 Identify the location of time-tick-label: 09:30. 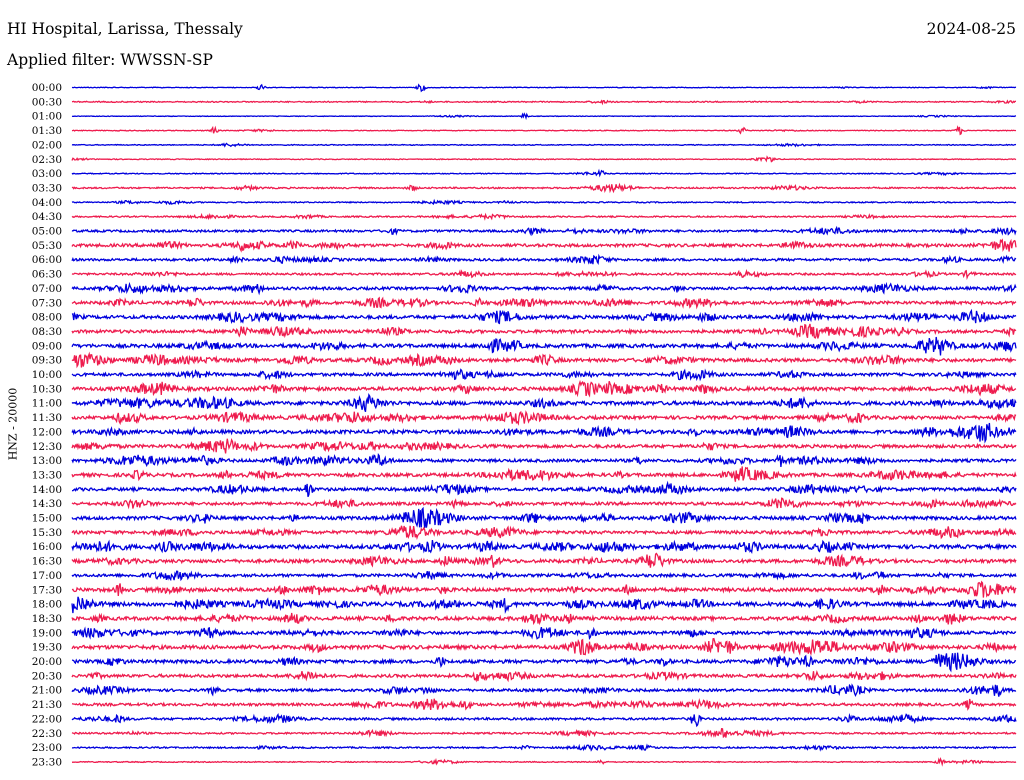
(47, 361).